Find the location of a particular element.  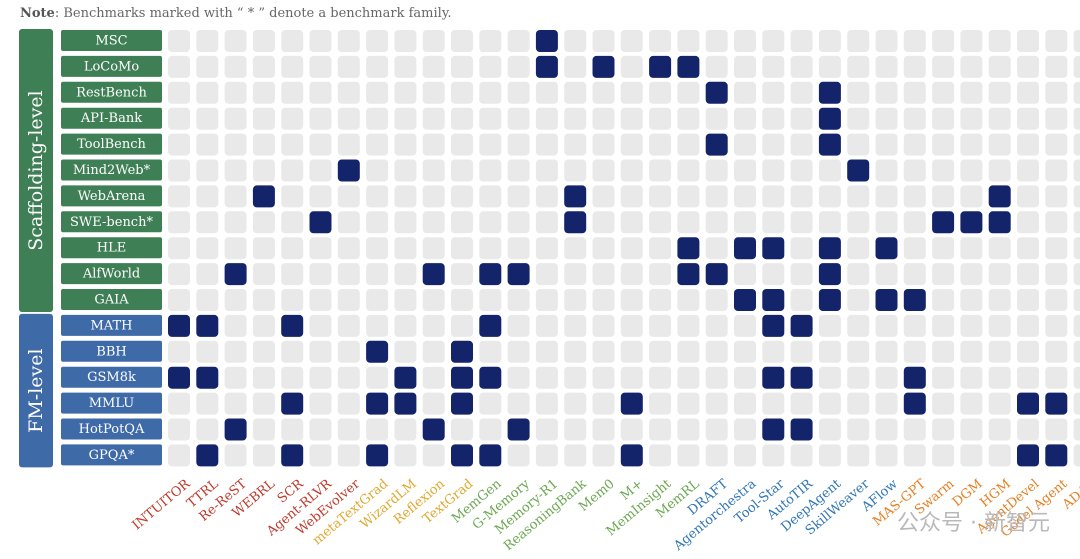

row-label-4: ToolBench is located at coordinates (111, 144).